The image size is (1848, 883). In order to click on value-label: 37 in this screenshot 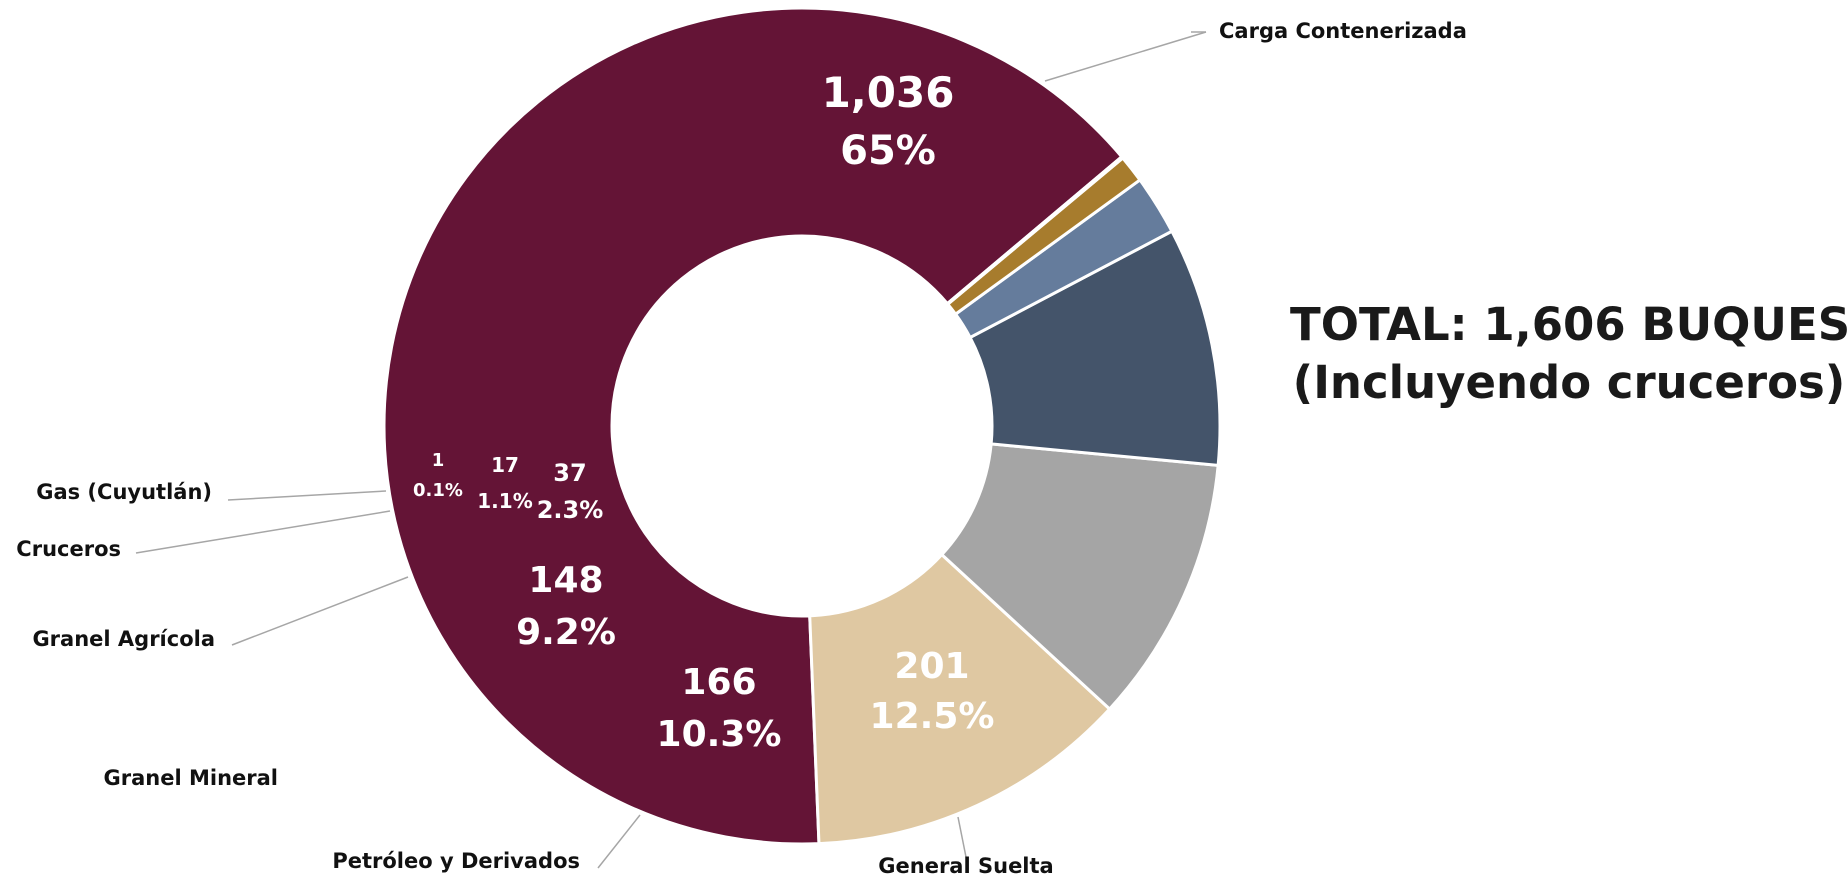, I will do `click(569, 473)`.